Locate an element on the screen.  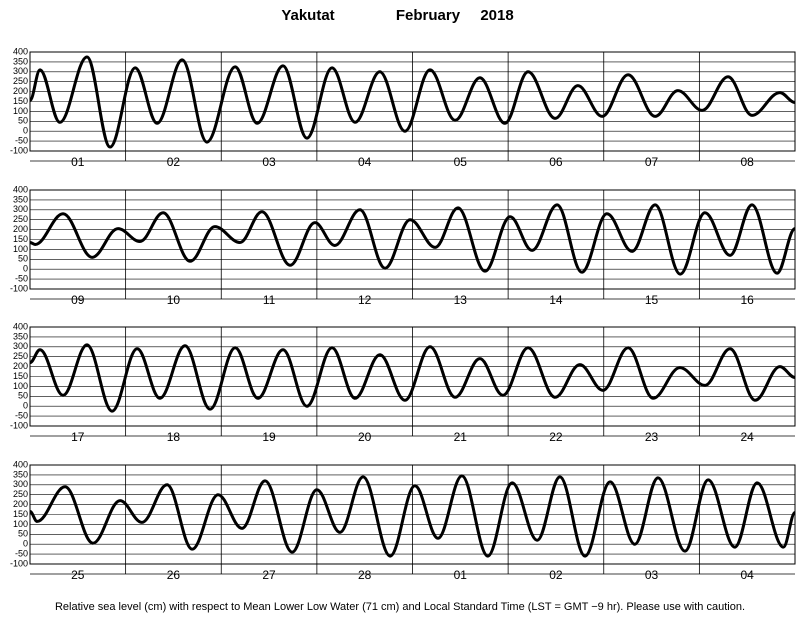
day-label: 18 is located at coordinates (174, 437).